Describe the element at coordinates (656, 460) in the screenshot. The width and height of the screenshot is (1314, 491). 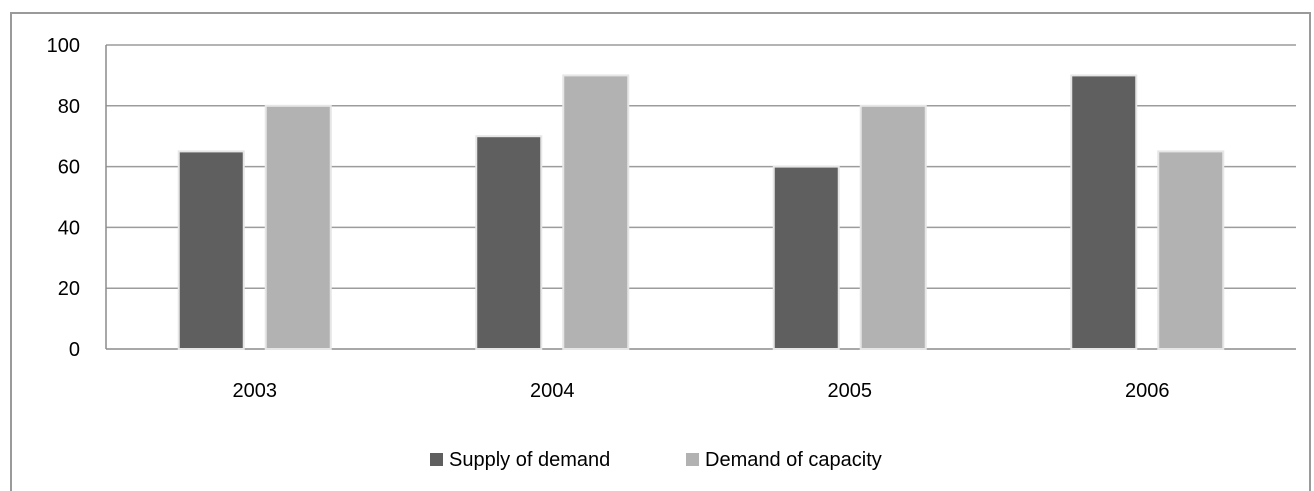
I see `legend: Supply of demand Demand of capacity` at that location.